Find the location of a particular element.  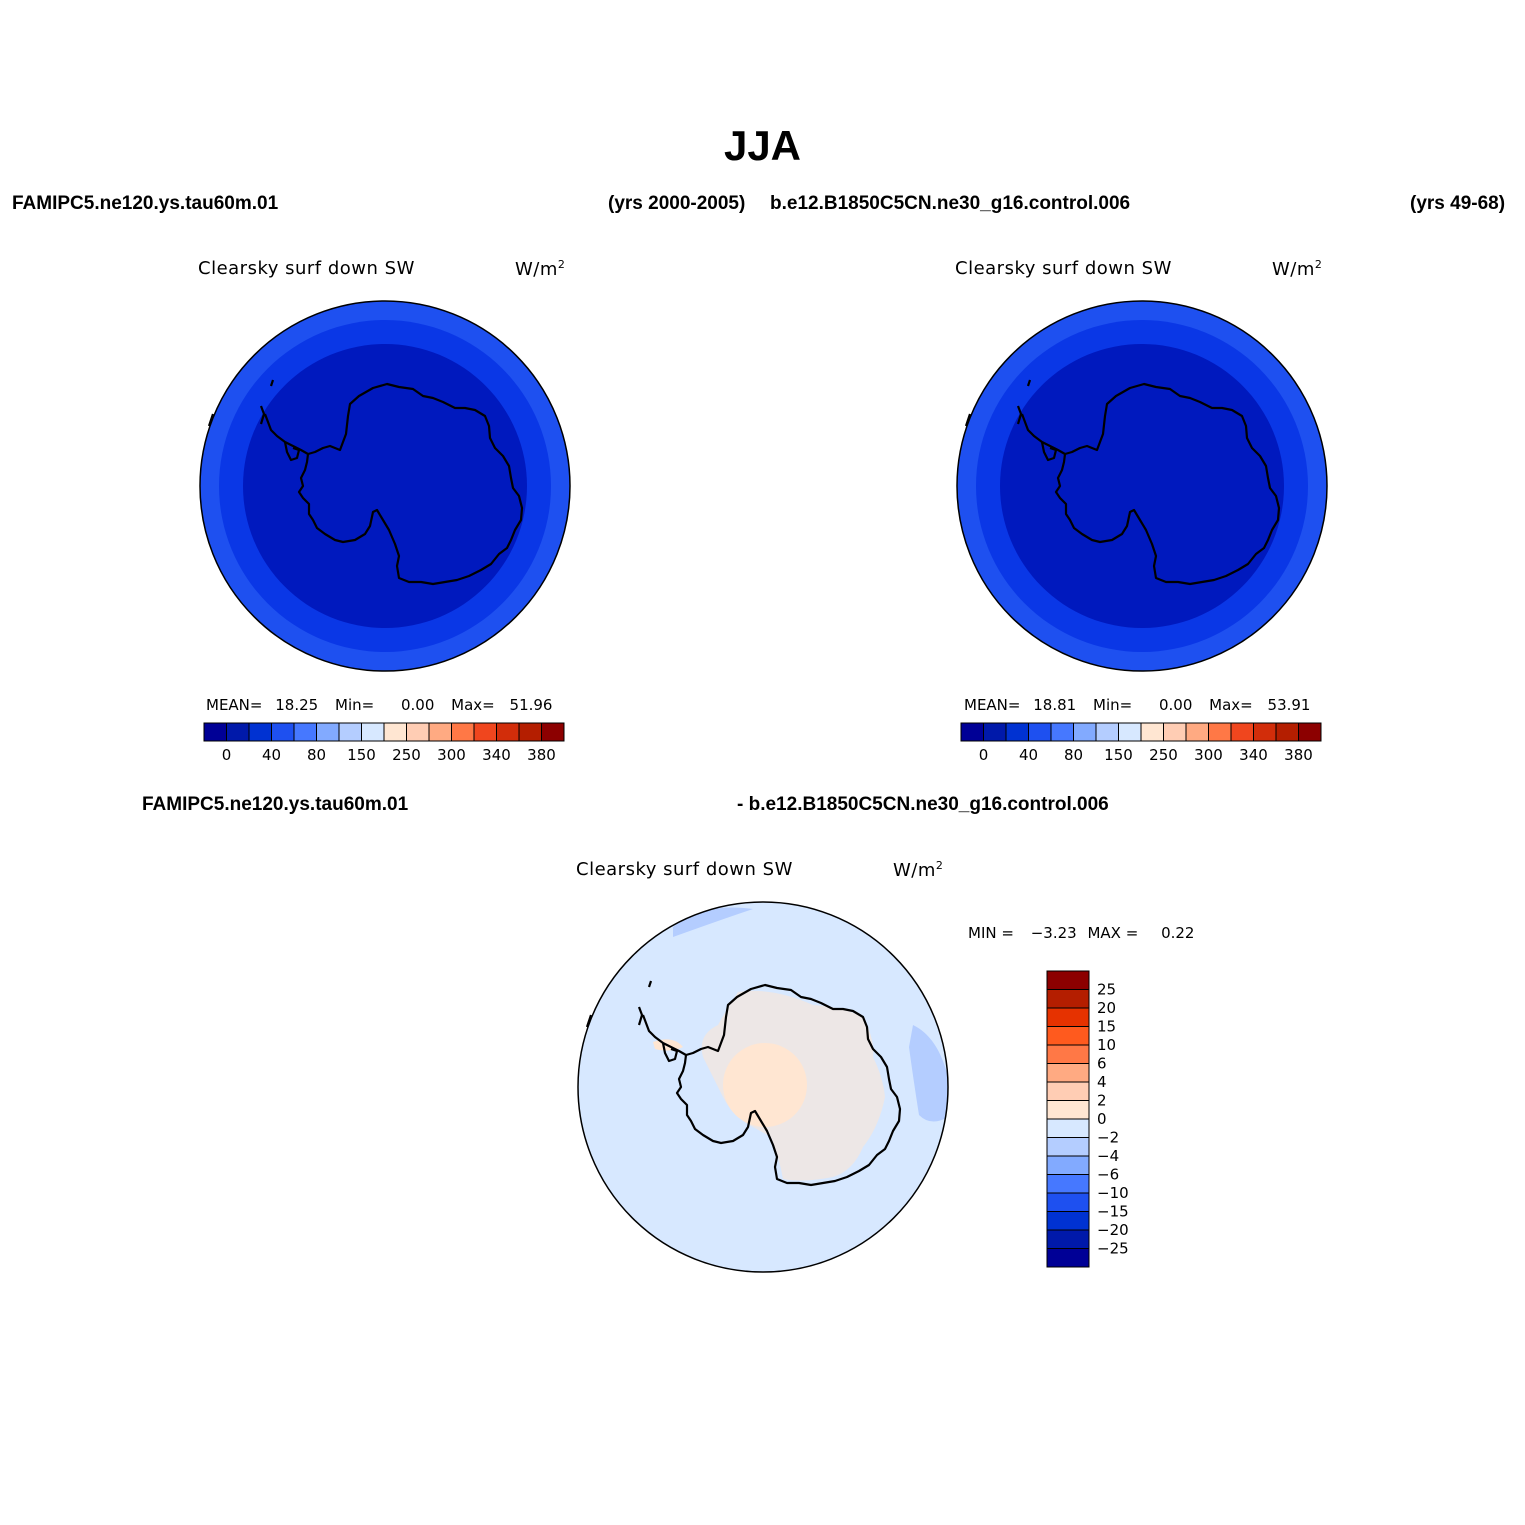

diff-colorbar-label: 2 is located at coordinates (1102, 1101).